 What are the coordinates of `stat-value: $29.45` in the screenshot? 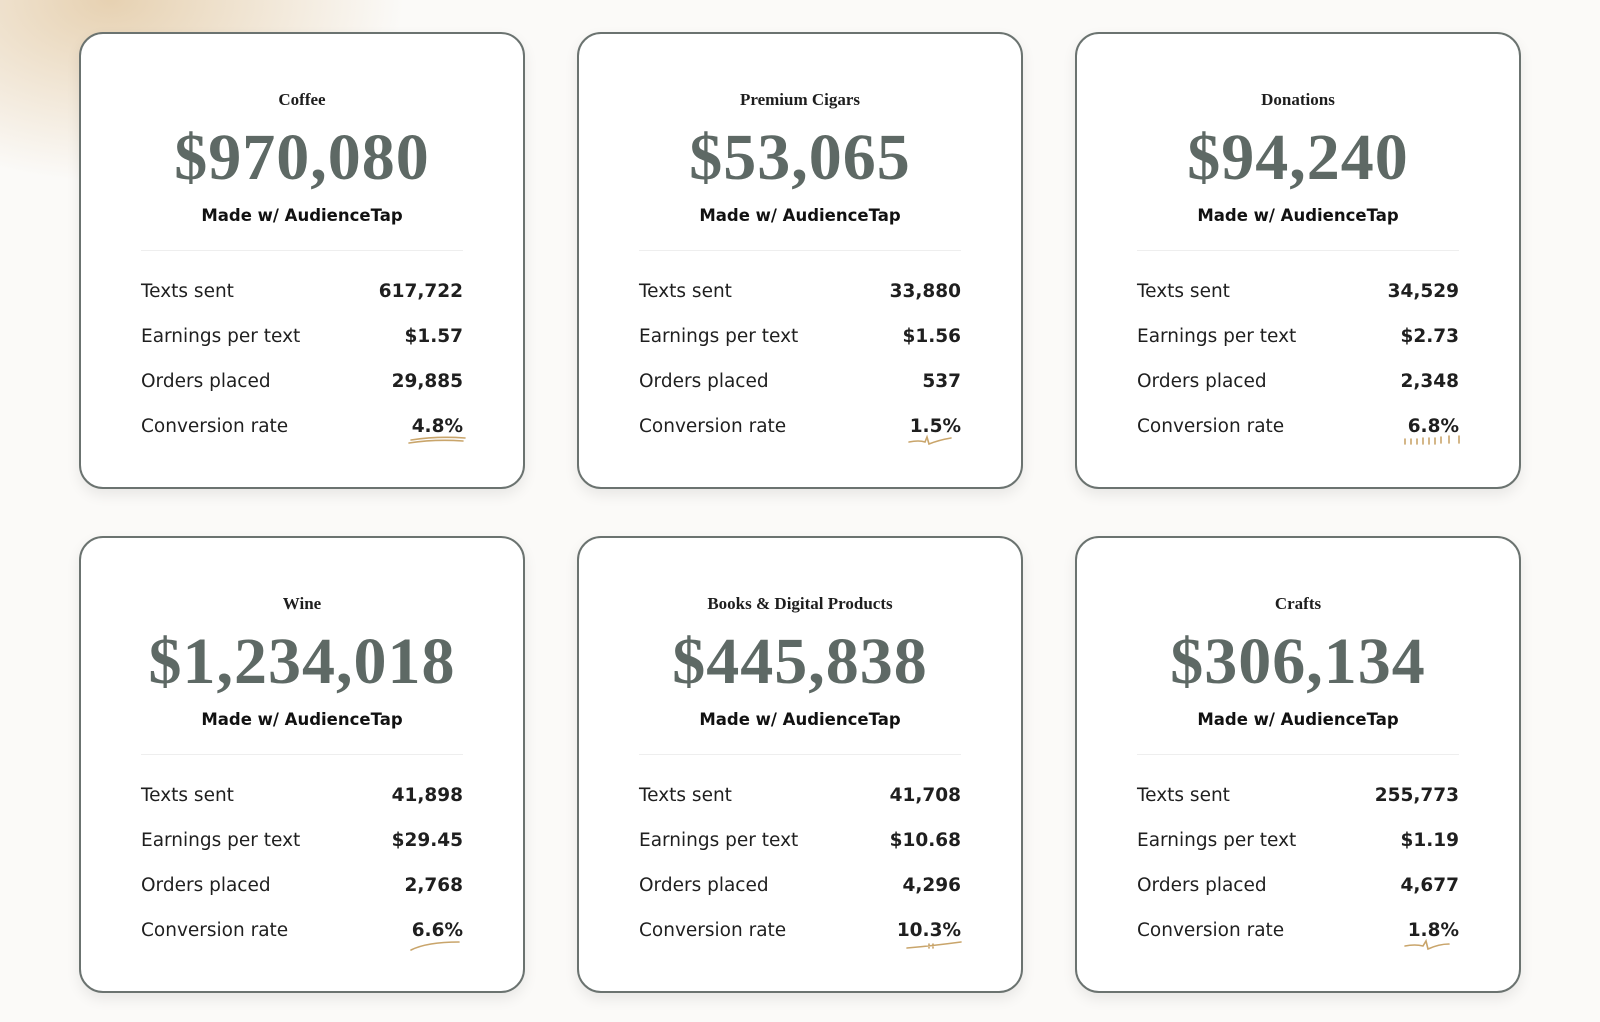 It's located at (427, 840).